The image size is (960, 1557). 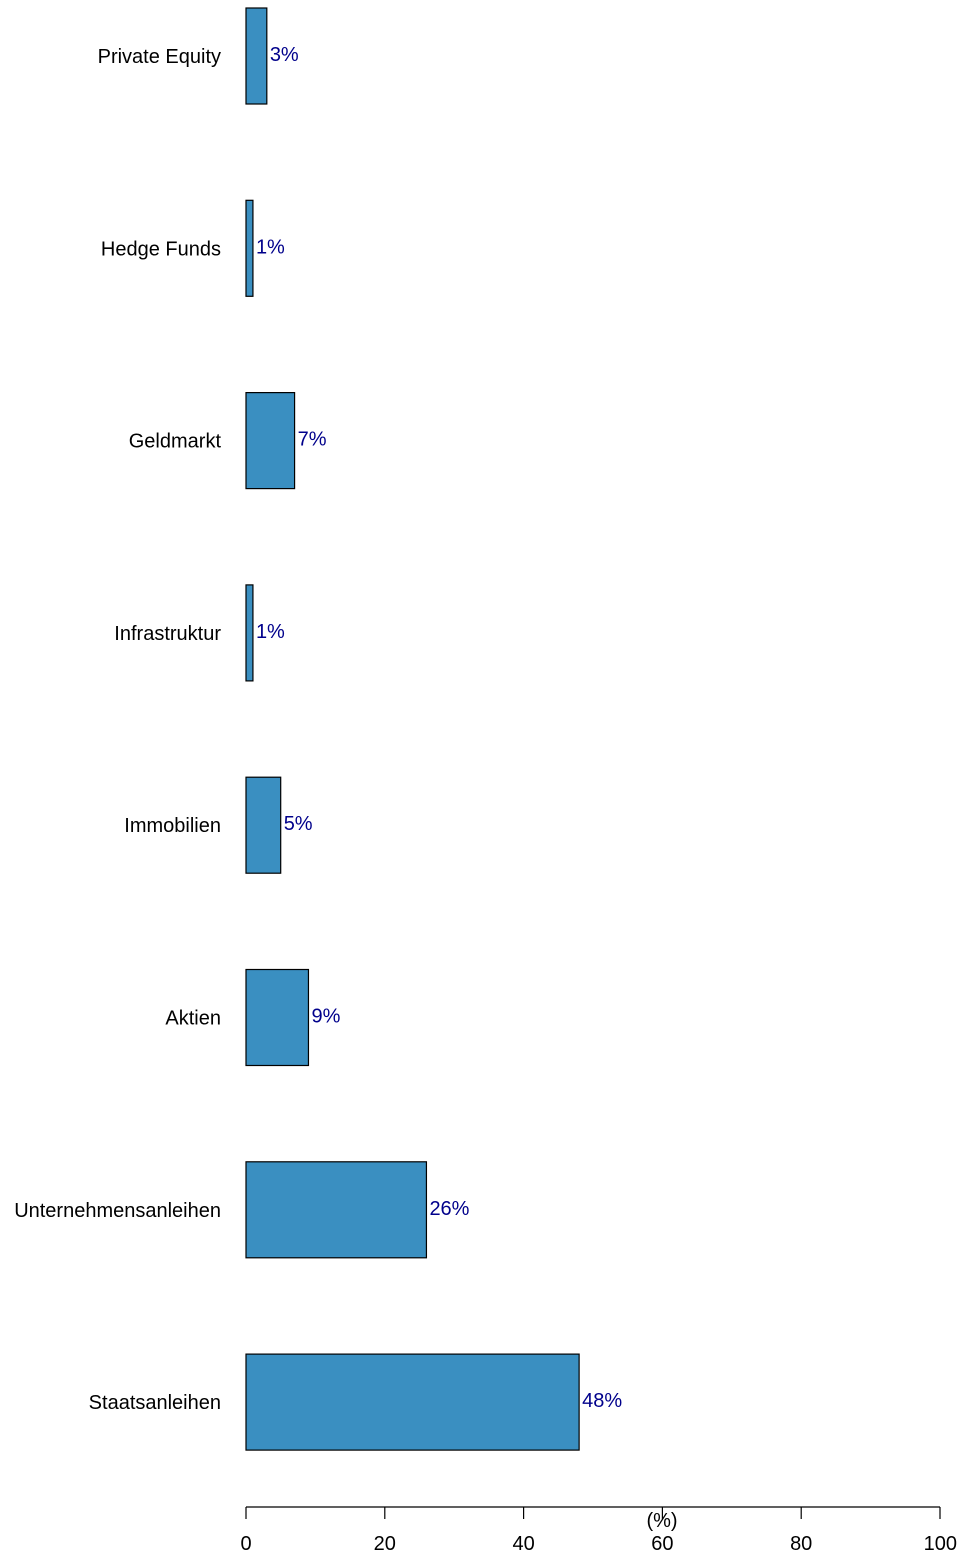 What do you see at coordinates (312, 440) in the screenshot?
I see `value-label: 7%` at bounding box center [312, 440].